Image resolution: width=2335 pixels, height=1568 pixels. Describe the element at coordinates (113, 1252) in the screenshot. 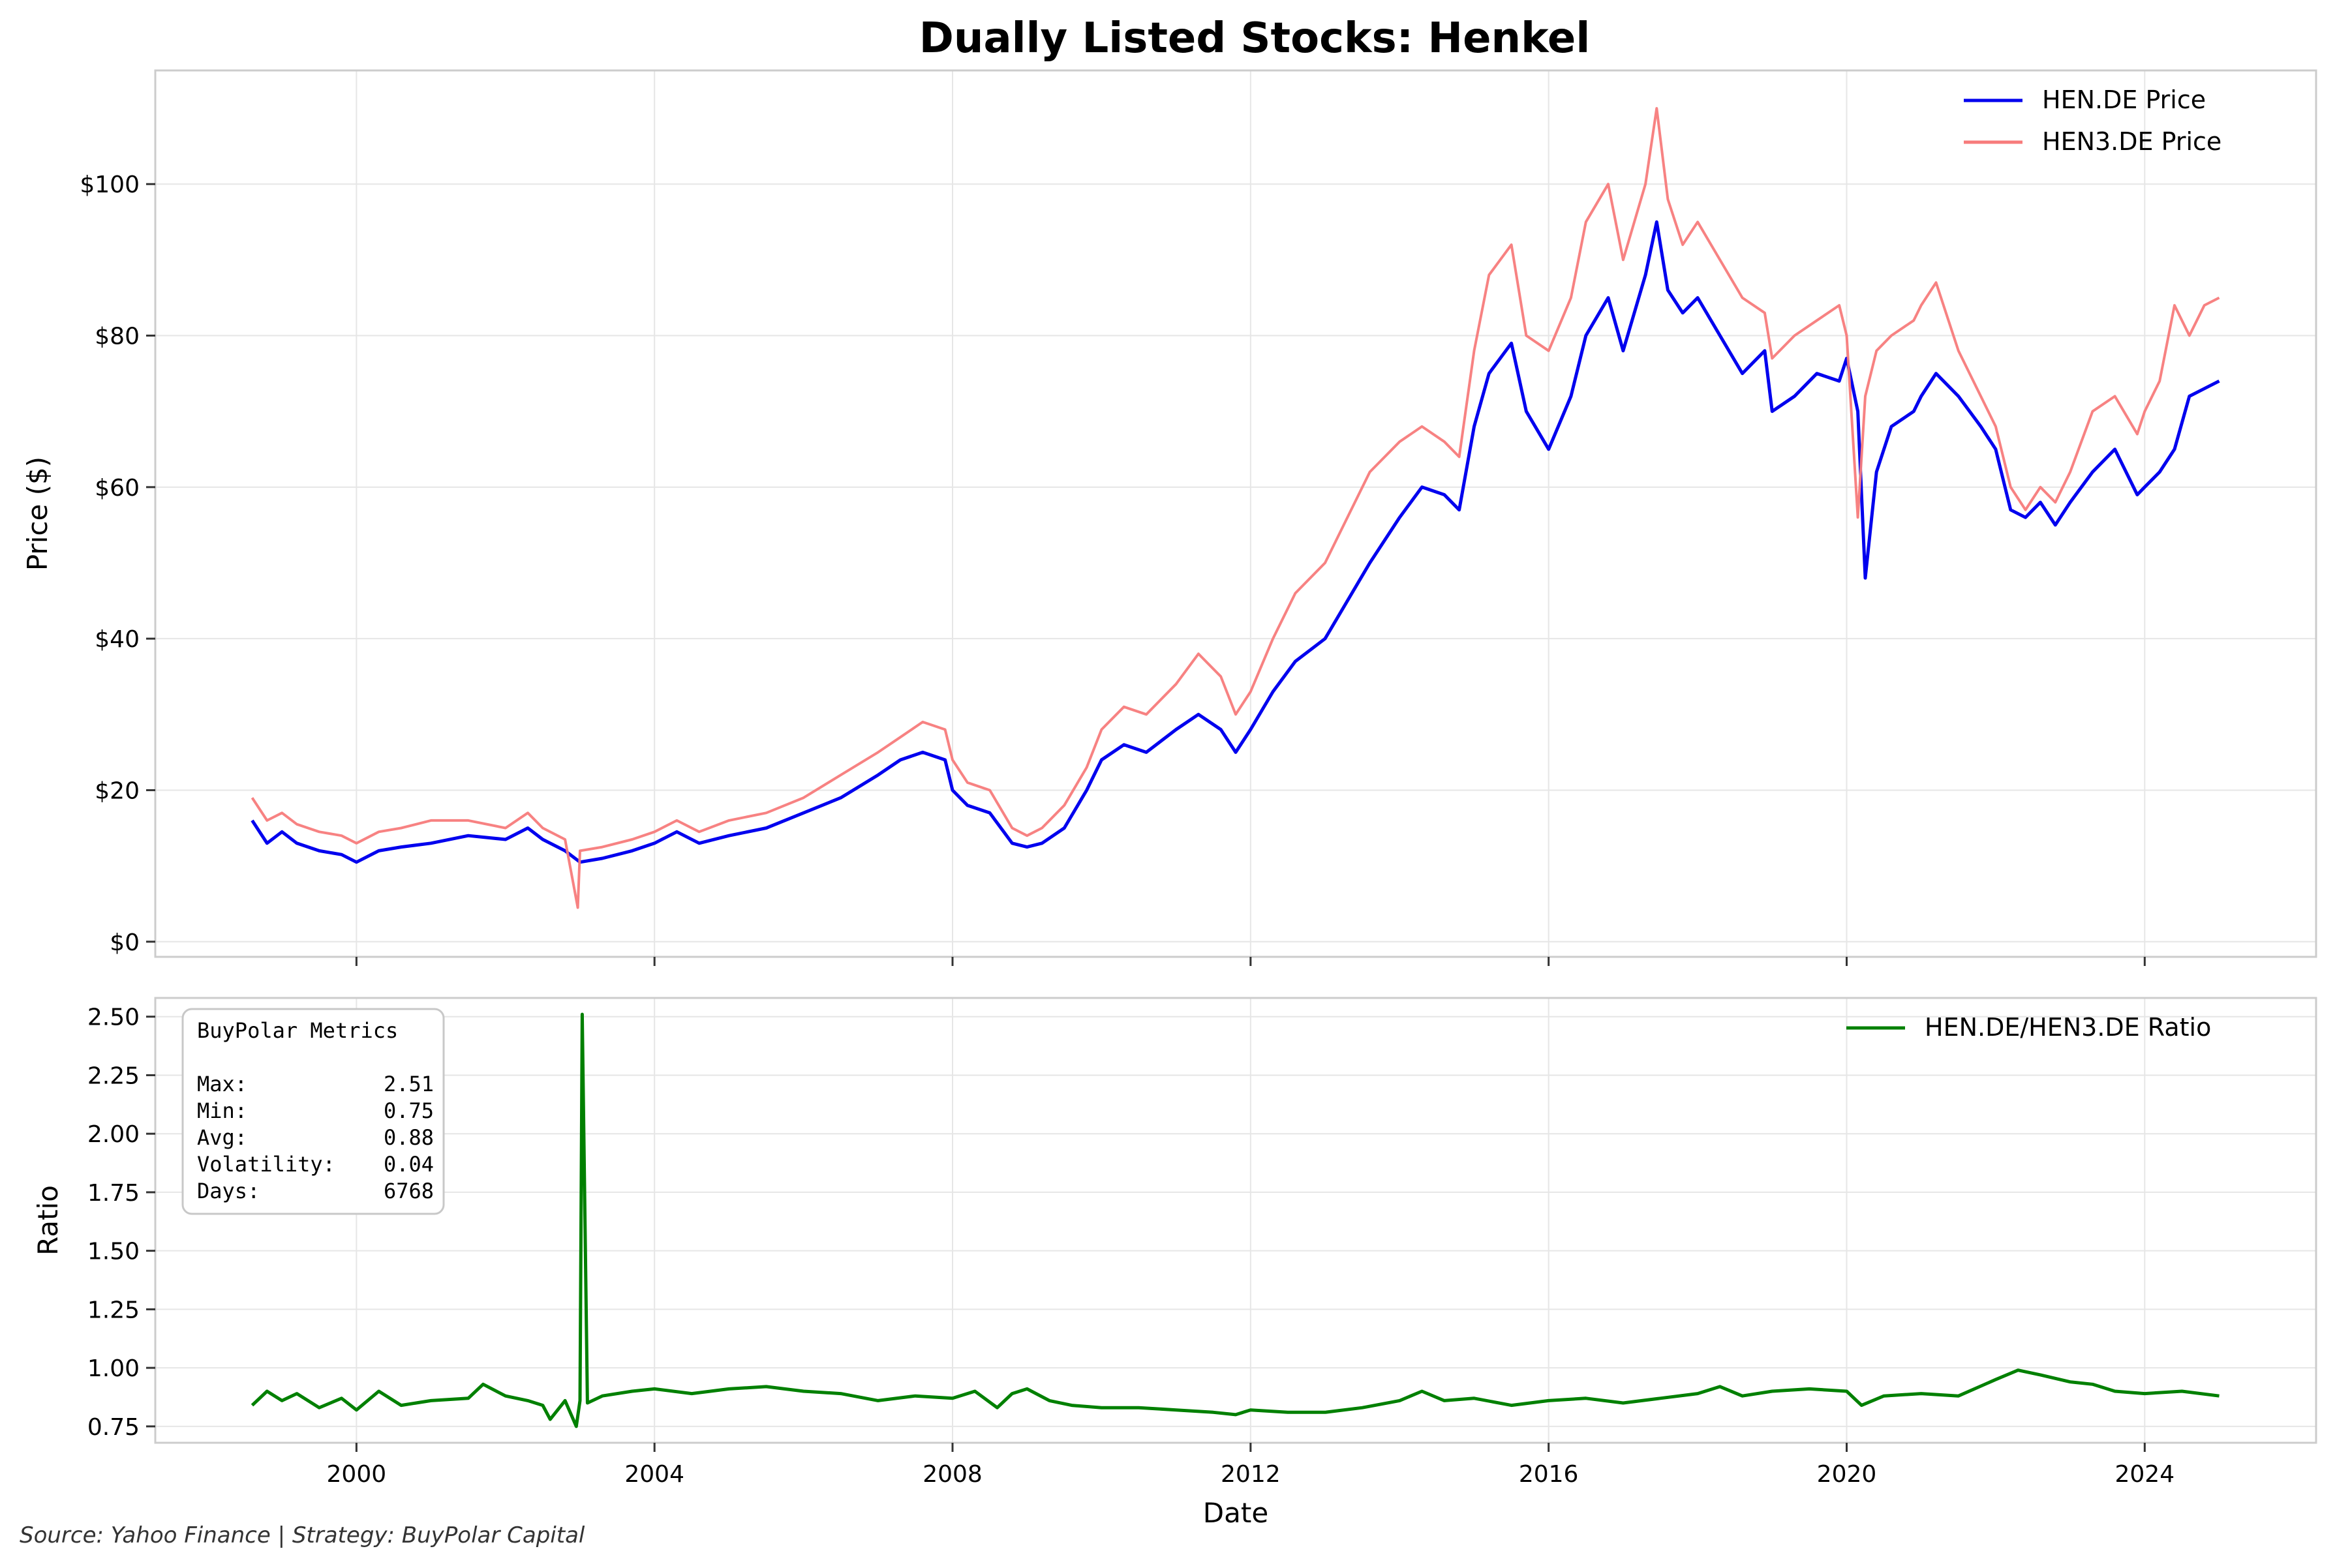

I see `y-tick-label: 1.50` at that location.